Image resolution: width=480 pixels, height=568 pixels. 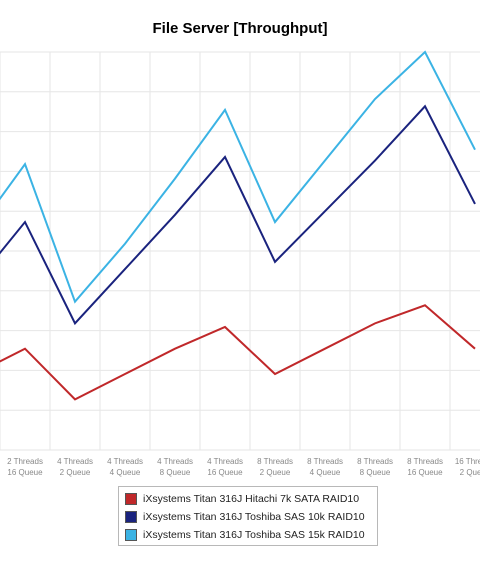 I want to click on x-tick-label: 8 Threads 4 Queue, so click(x=325, y=467).